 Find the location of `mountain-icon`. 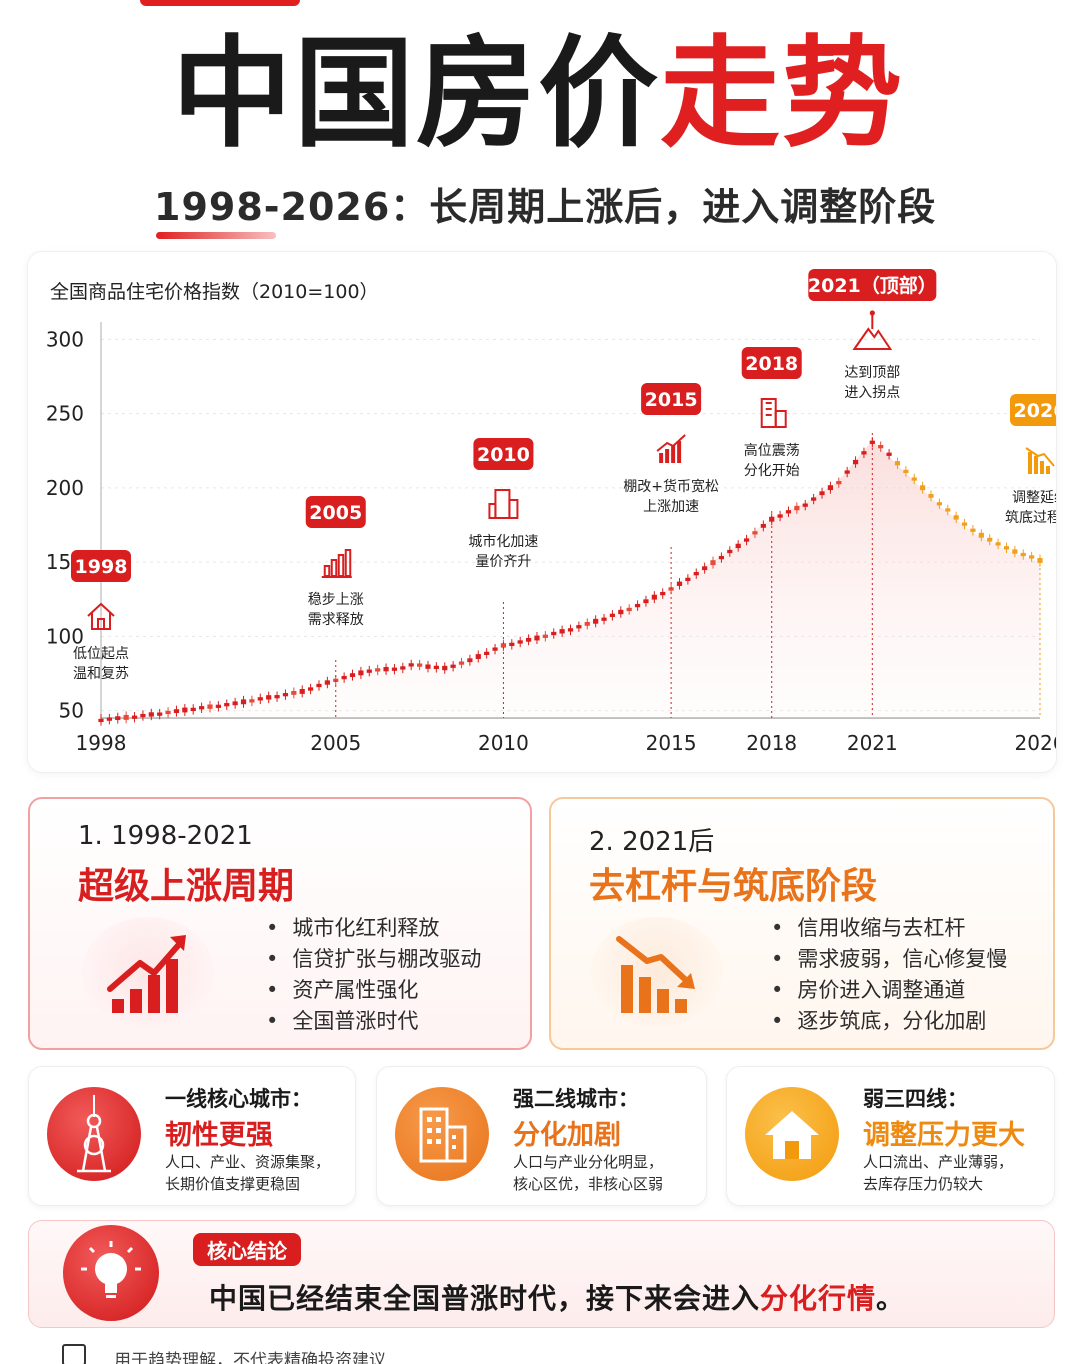

mountain-icon is located at coordinates (872, 330).